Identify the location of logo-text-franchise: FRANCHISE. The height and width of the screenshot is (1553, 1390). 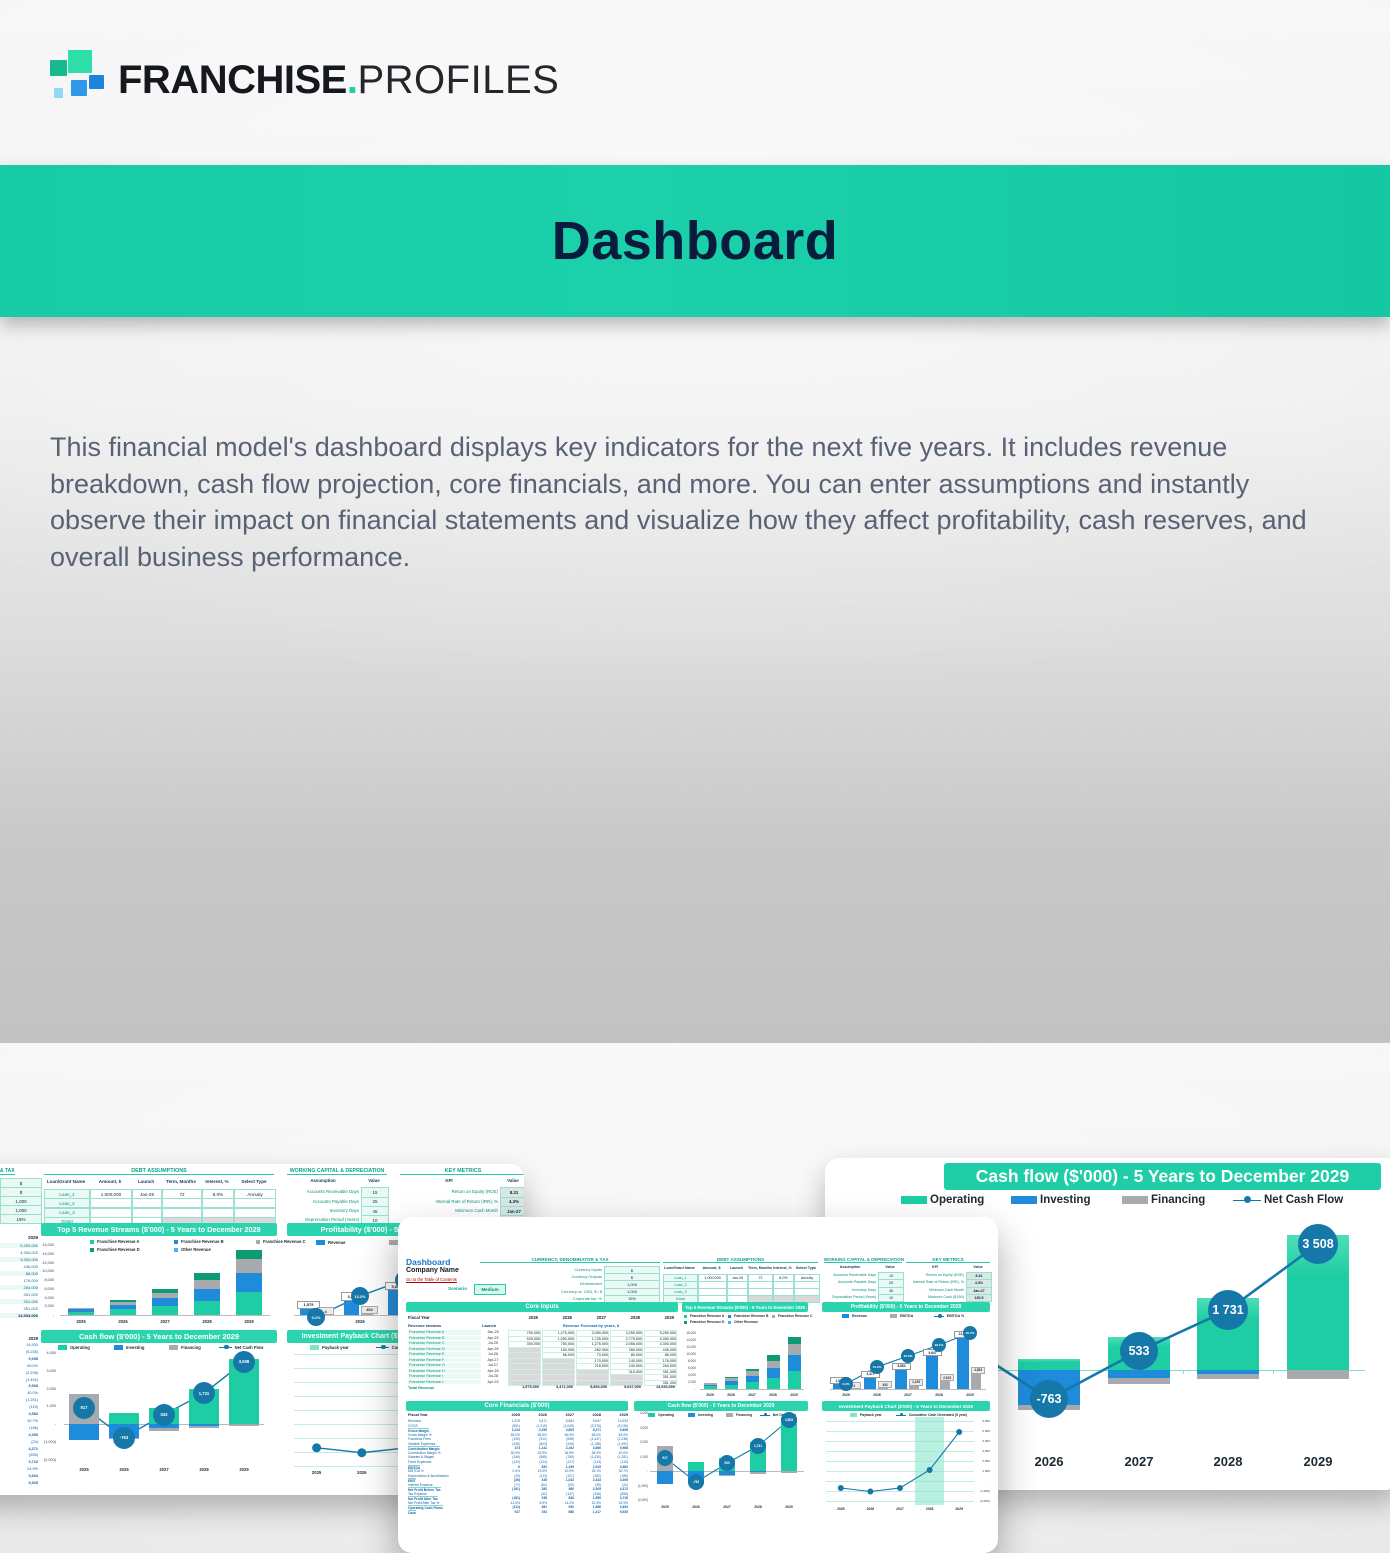
(232, 80).